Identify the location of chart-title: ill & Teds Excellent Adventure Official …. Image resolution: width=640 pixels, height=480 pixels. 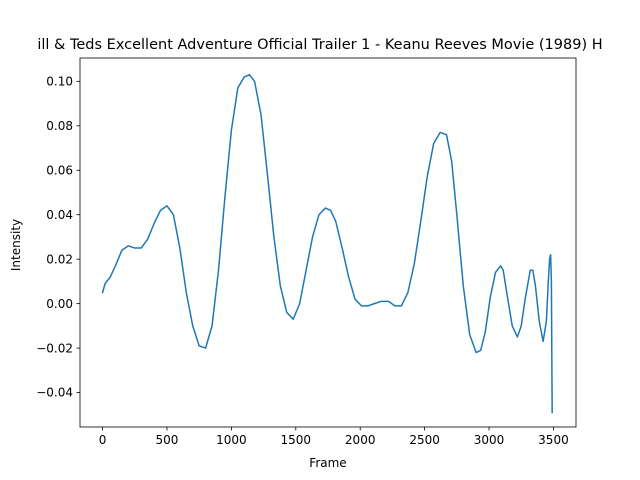
(319, 45).